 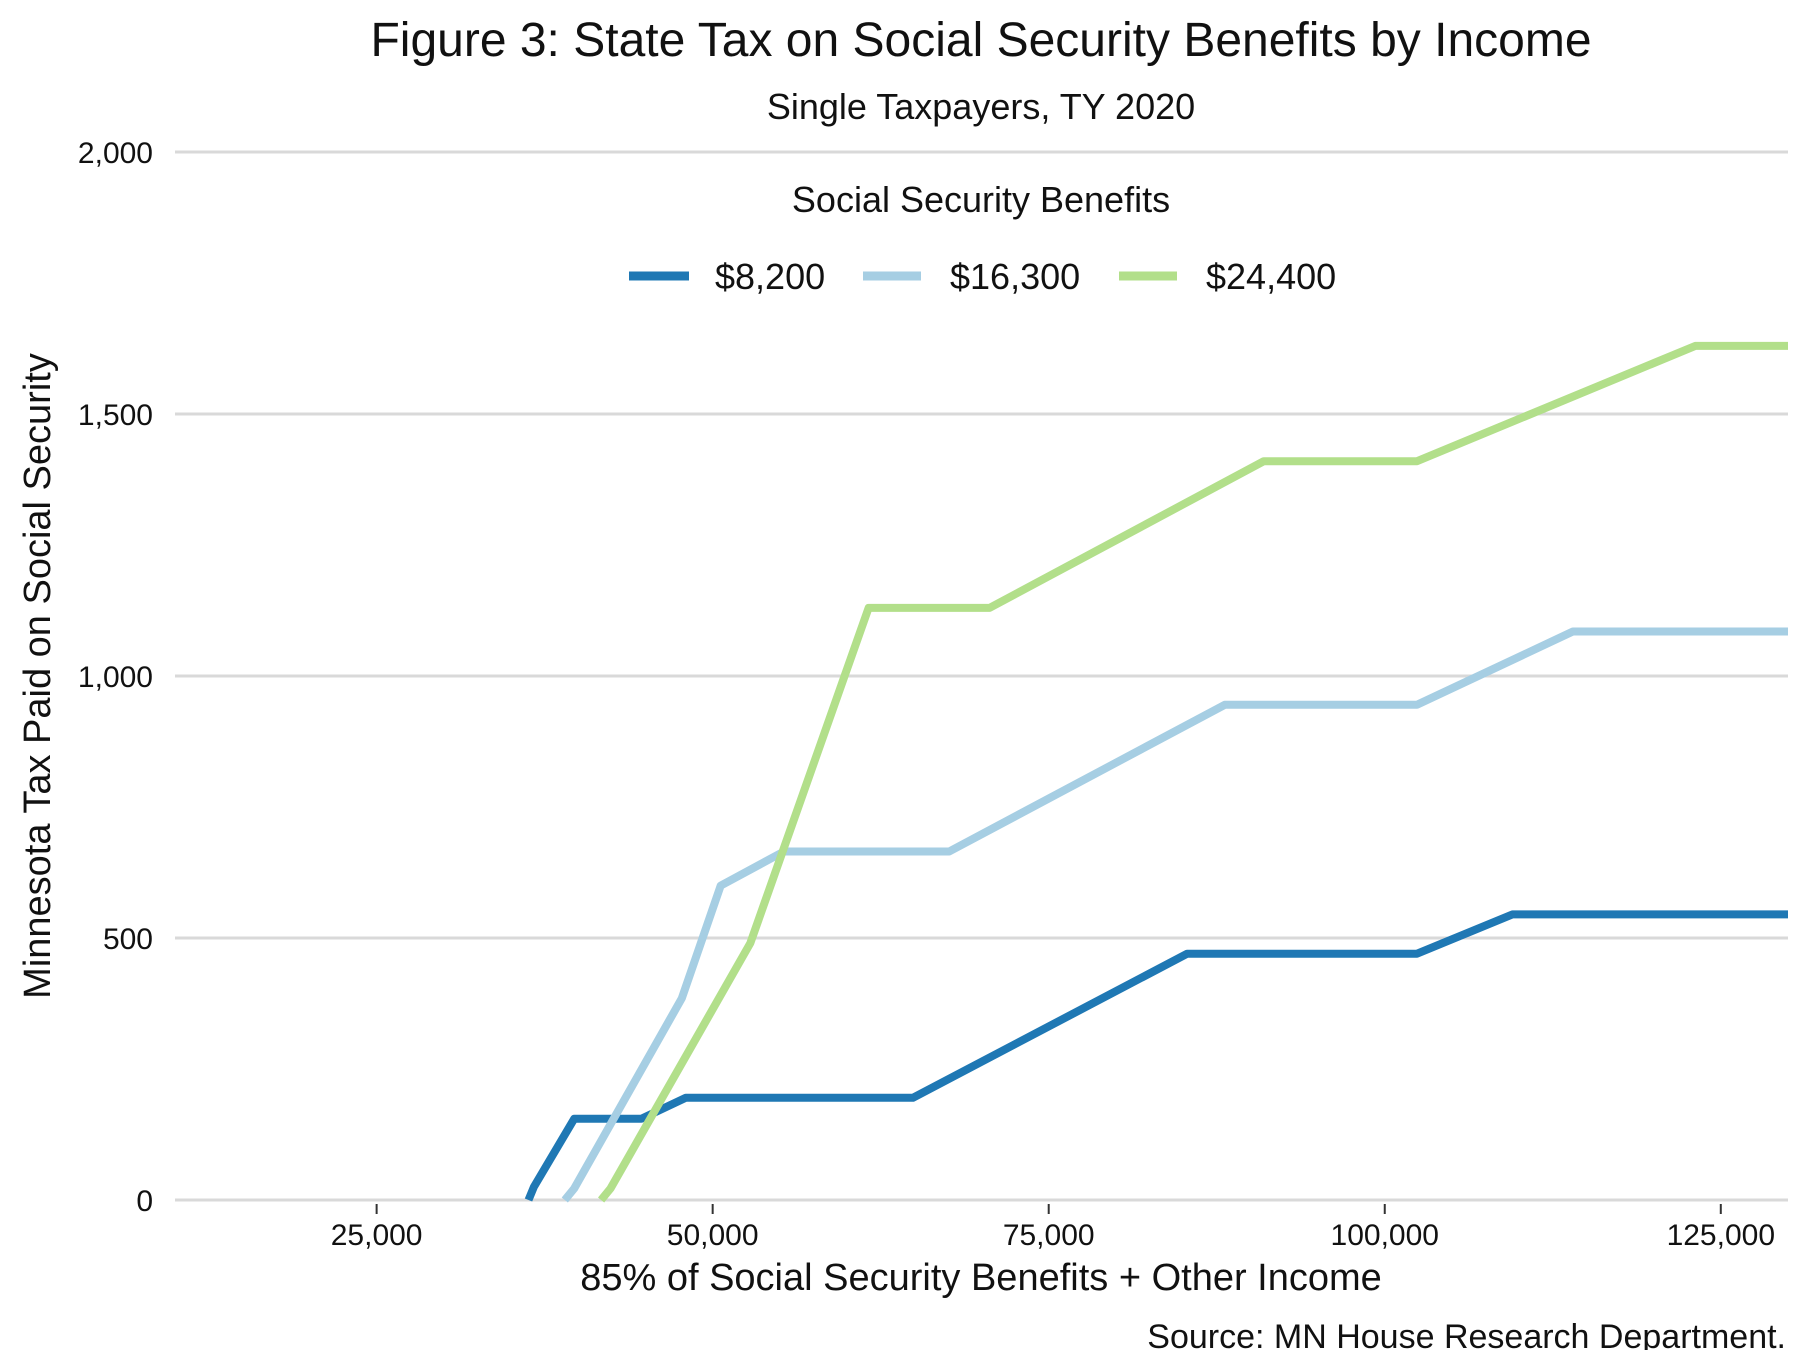 I want to click on legend: $8,200 $16,300 $24,400, so click(x=982, y=276).